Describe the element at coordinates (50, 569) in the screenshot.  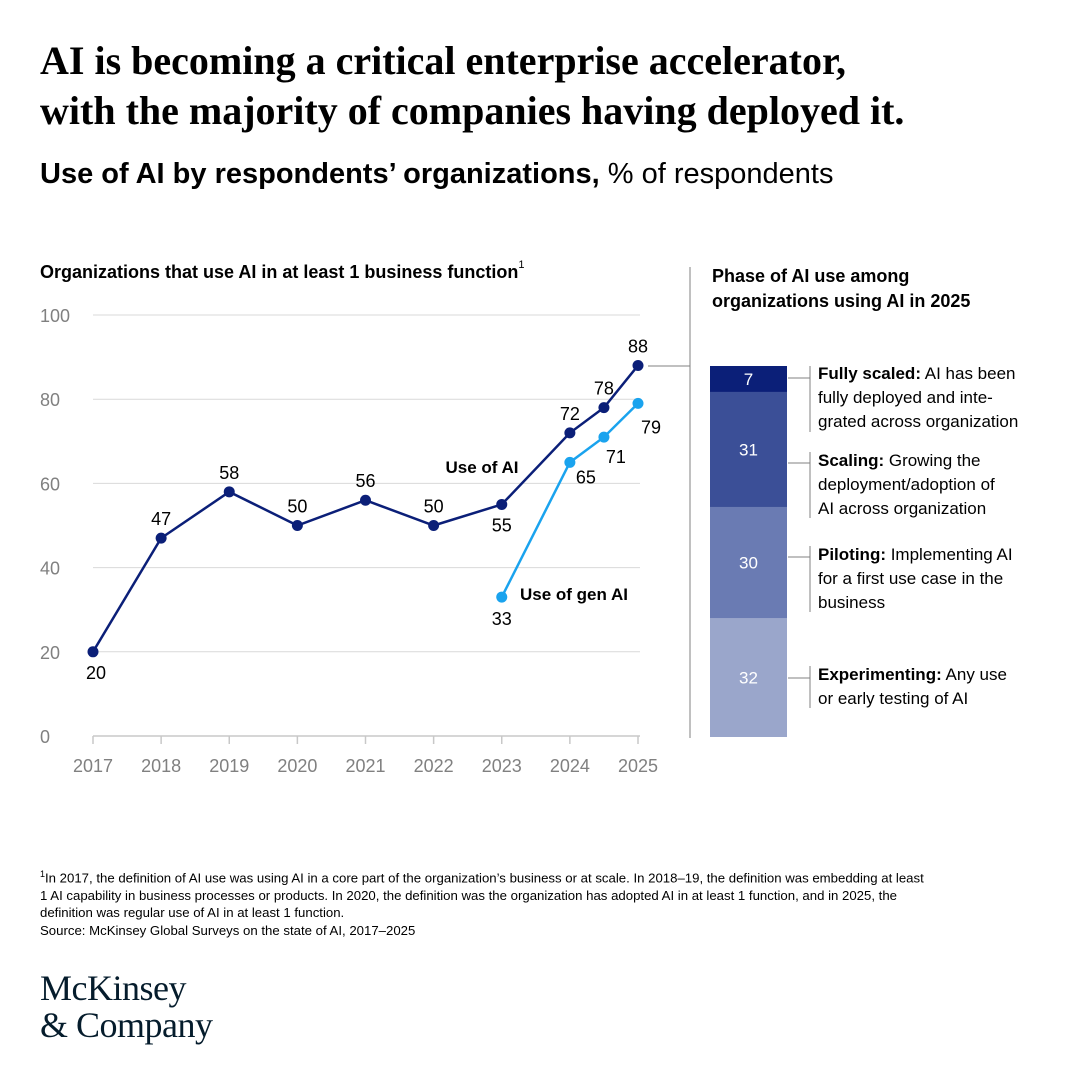
I see `y-tick-label: 40` at that location.